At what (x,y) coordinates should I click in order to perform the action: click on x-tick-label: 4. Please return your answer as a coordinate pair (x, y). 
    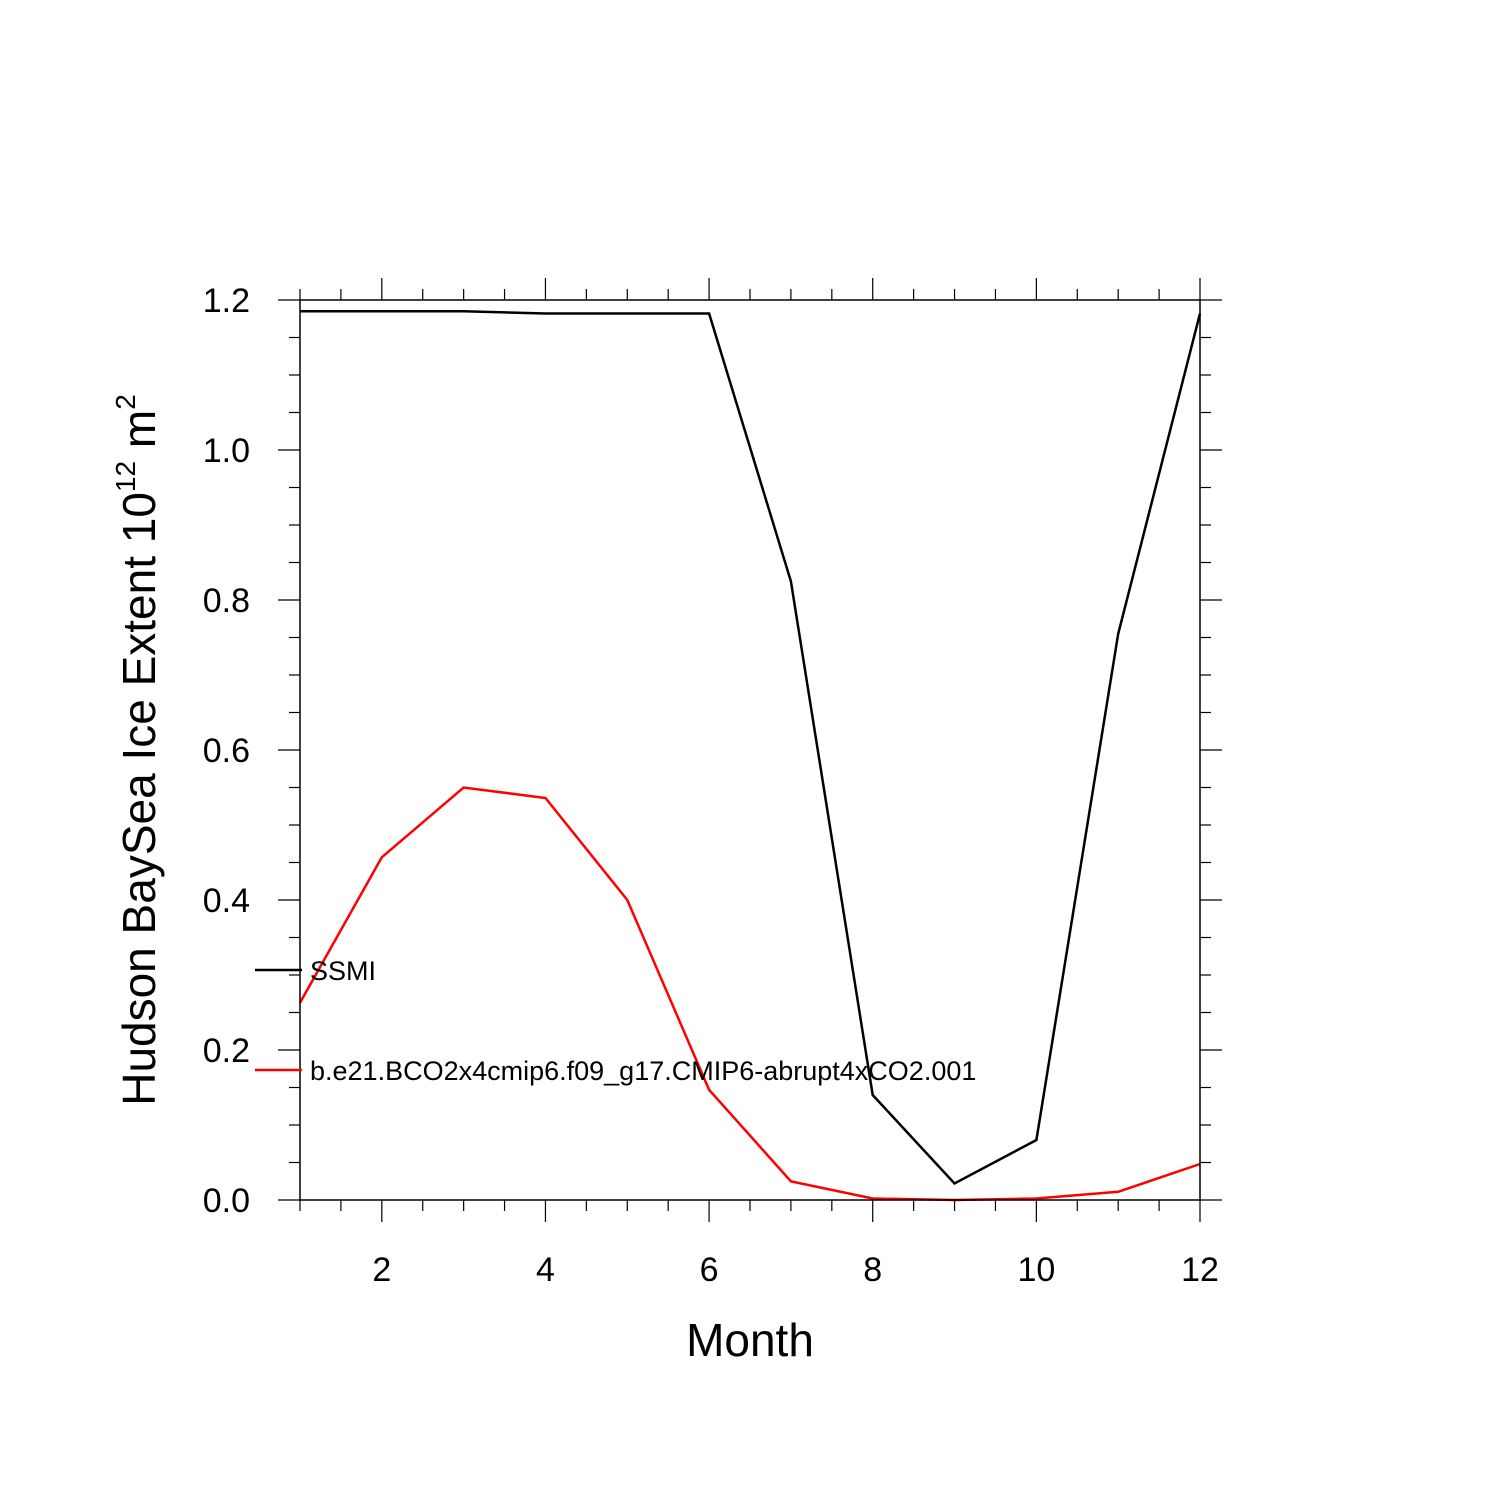
    Looking at the image, I should click on (545, 1270).